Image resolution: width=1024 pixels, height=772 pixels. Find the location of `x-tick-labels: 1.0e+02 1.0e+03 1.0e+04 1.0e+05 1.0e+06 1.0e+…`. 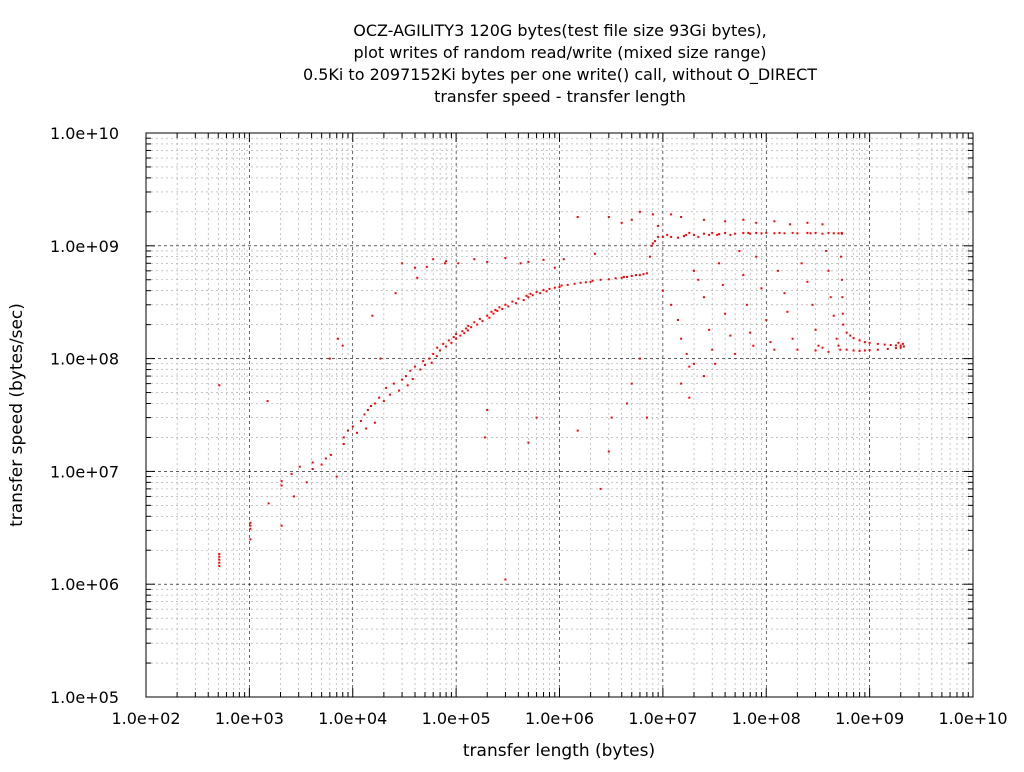

x-tick-labels: 1.0e+02 1.0e+03 1.0e+04 1.0e+05 1.0e+06 1.0e+… is located at coordinates (559, 718).